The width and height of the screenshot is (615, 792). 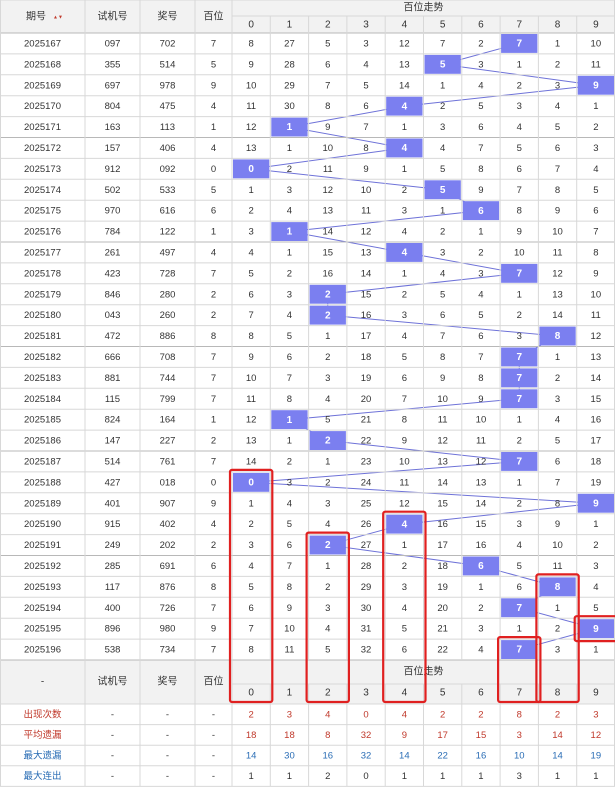 I want to click on miss-value: 18, so click(x=596, y=461).